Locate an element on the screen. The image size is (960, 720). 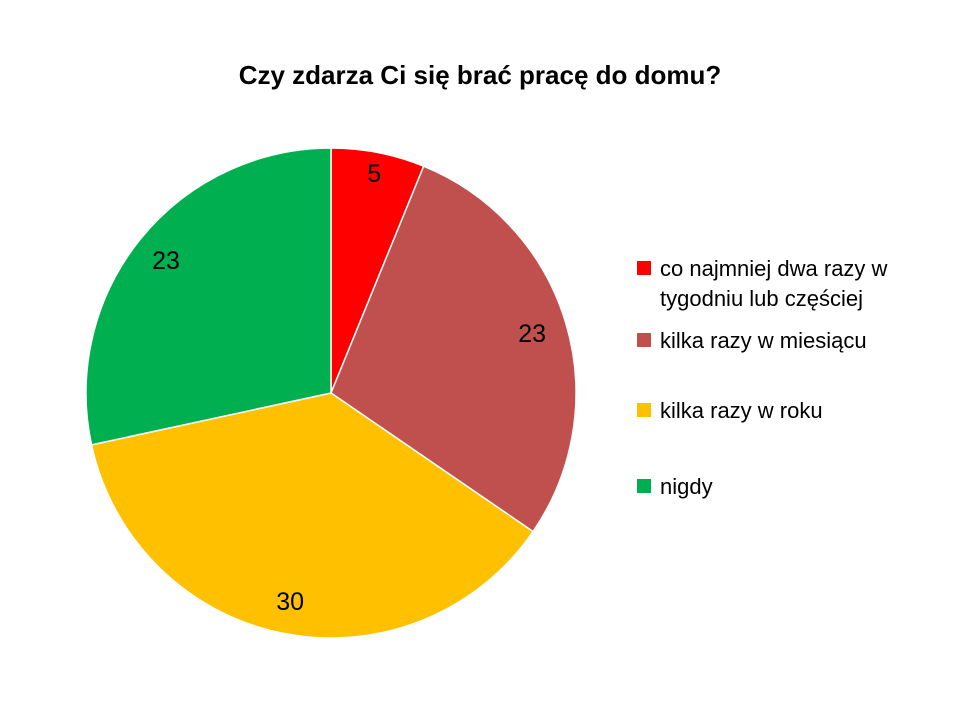
legend-item: kilka razy w miesiącu is located at coordinates (752, 340).